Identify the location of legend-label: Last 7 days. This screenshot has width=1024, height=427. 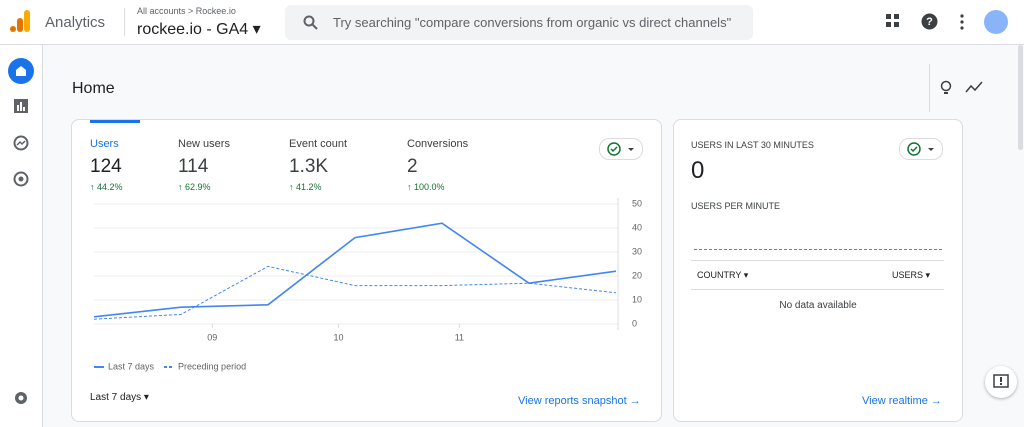
(131, 366).